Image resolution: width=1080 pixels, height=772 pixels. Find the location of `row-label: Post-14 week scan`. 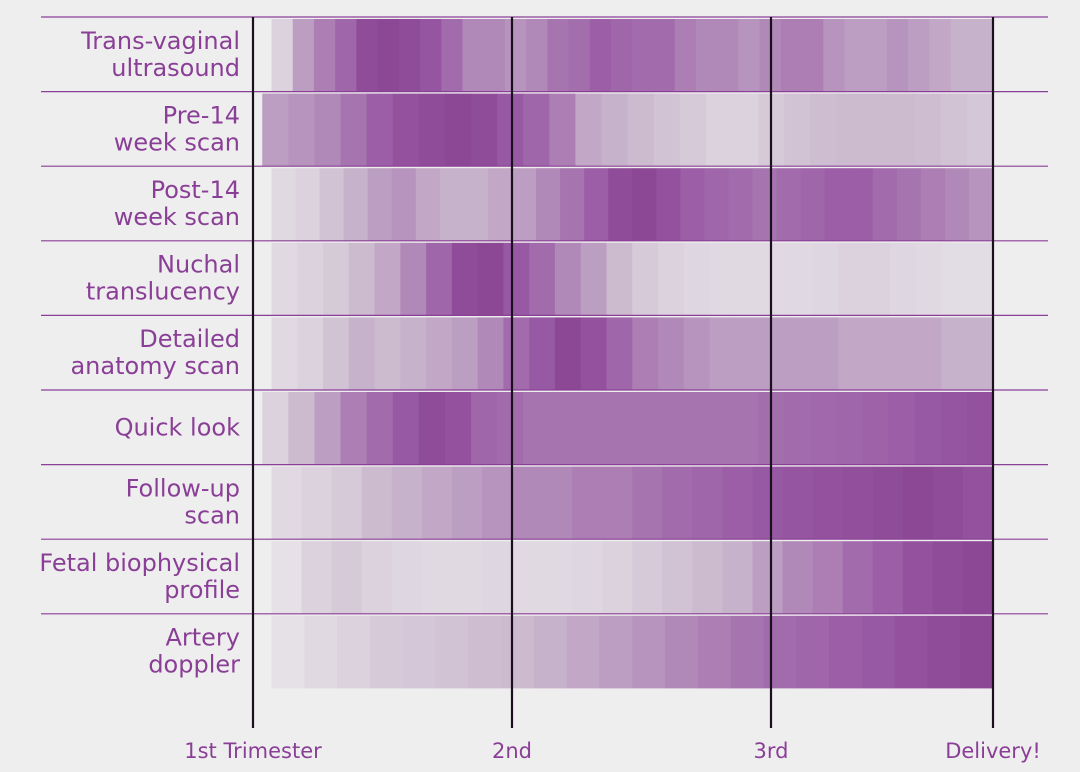

row-label: Post-14 week scan is located at coordinates (177, 203).